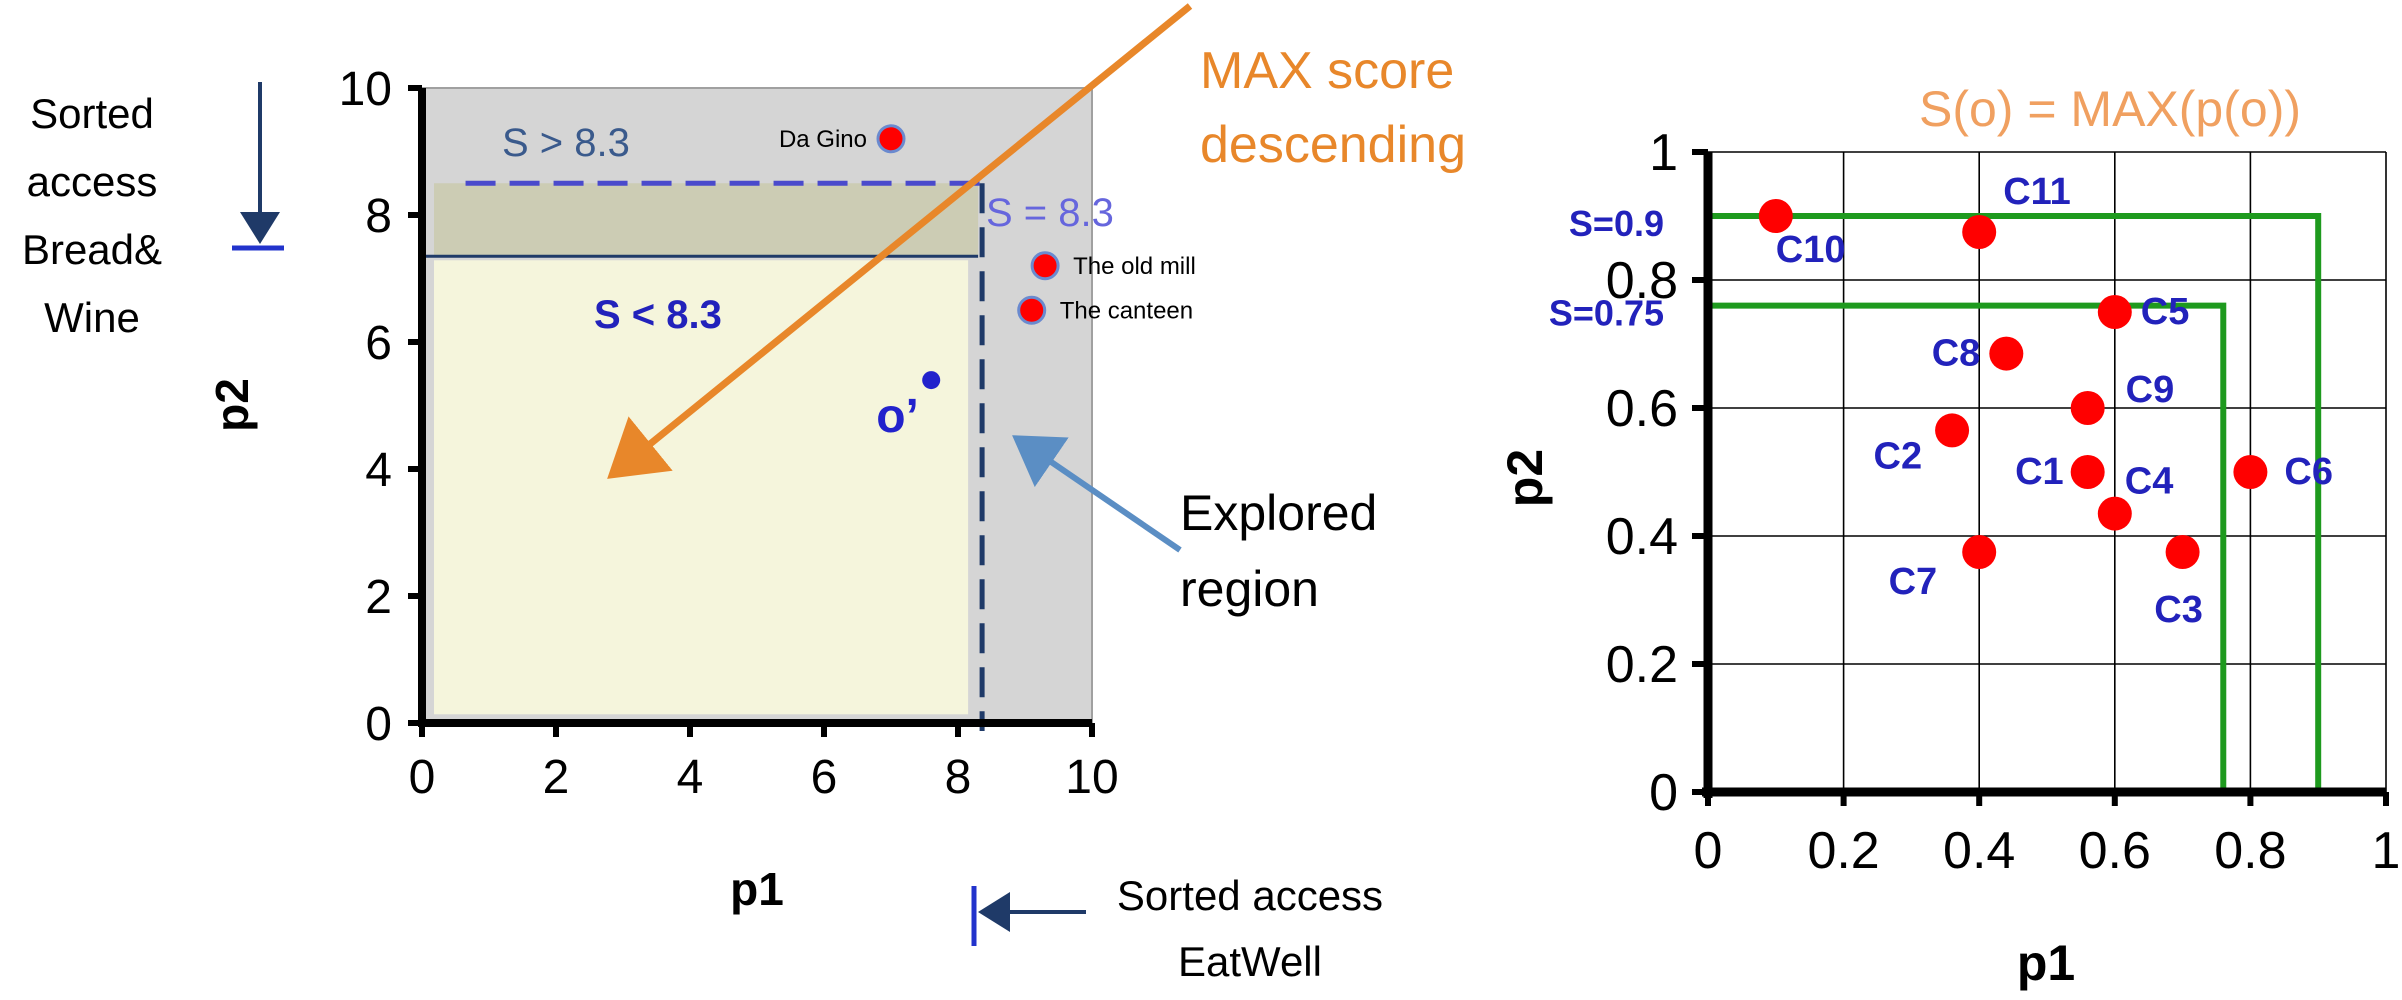  I want to click on sorted-access-p1-label-2: EatWell, so click(1250, 961).